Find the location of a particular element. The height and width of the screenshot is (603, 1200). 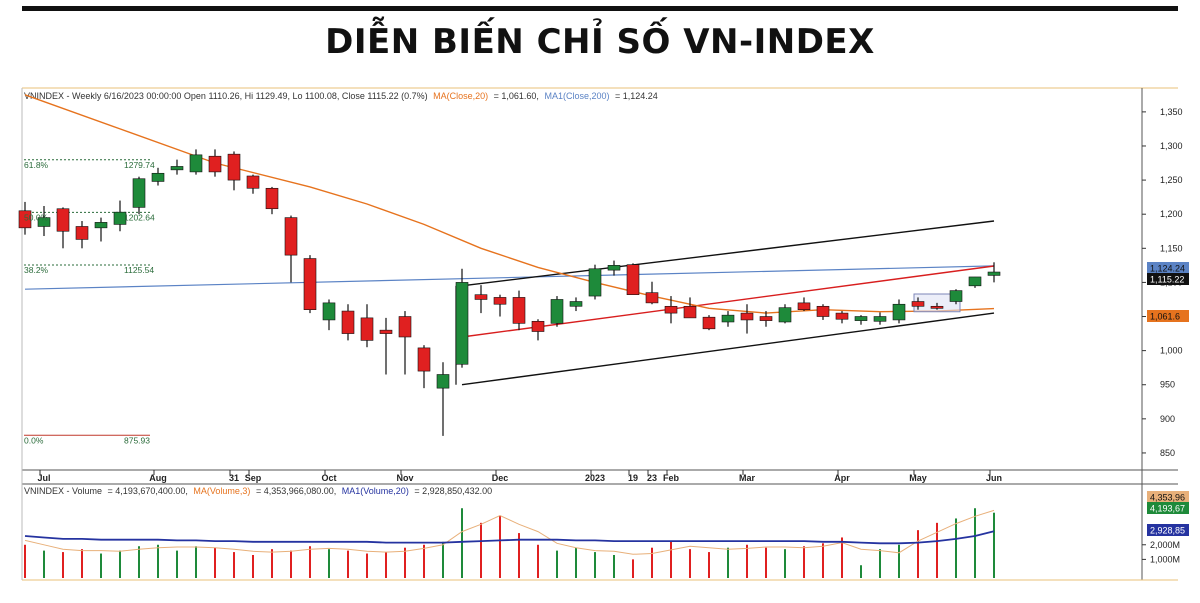

volume-tick-label: 1,000M is located at coordinates (1165, 559).